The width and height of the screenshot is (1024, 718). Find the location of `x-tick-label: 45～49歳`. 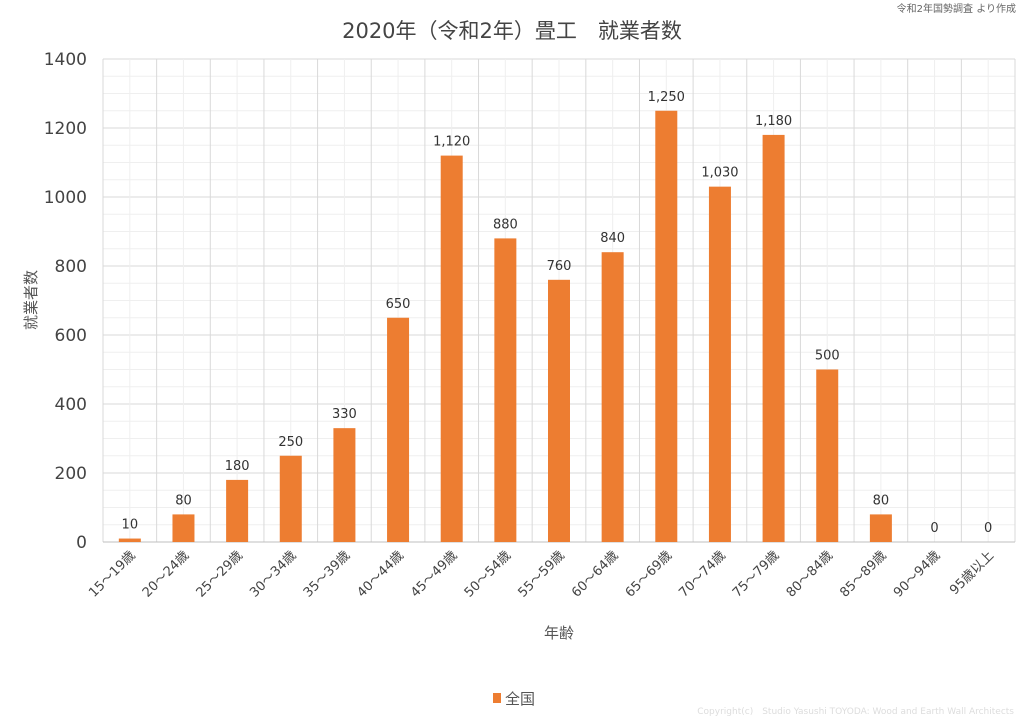

x-tick-label: 45～49歳 is located at coordinates (434, 574).